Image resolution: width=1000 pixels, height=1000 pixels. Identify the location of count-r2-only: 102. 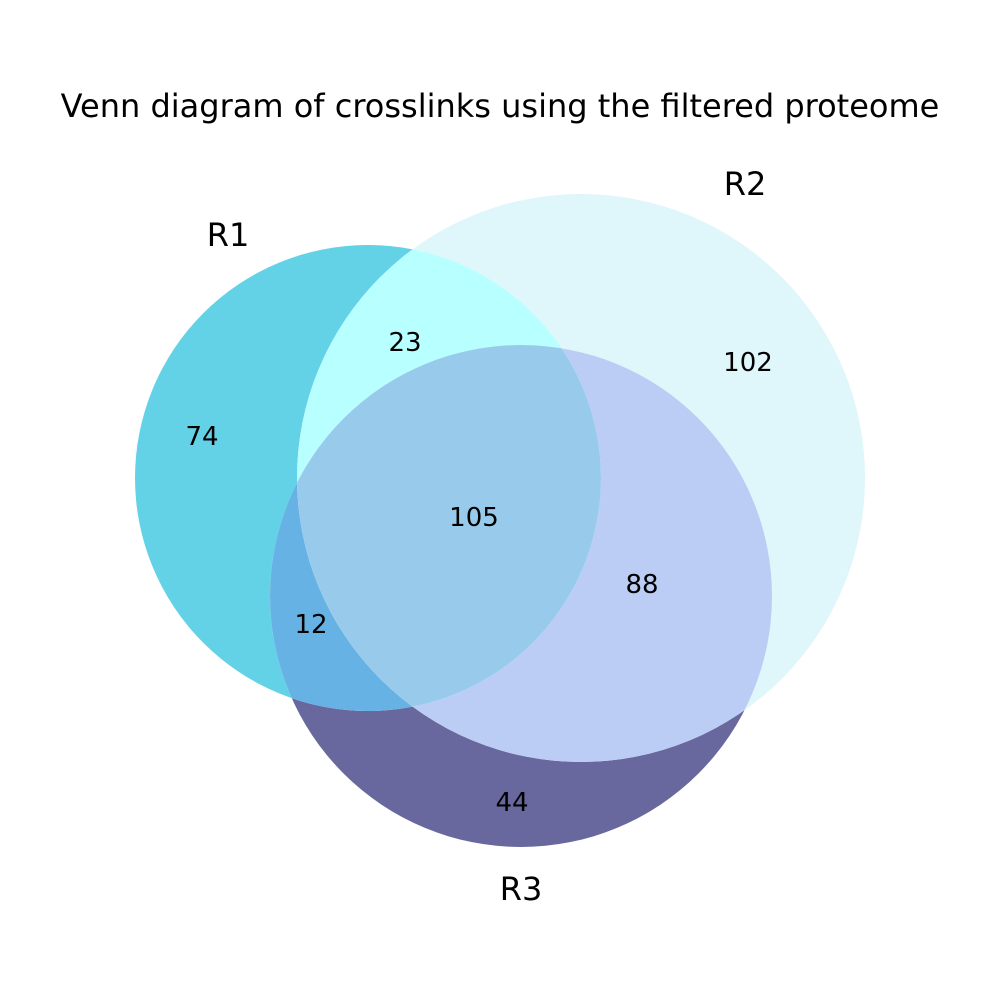
(748, 363).